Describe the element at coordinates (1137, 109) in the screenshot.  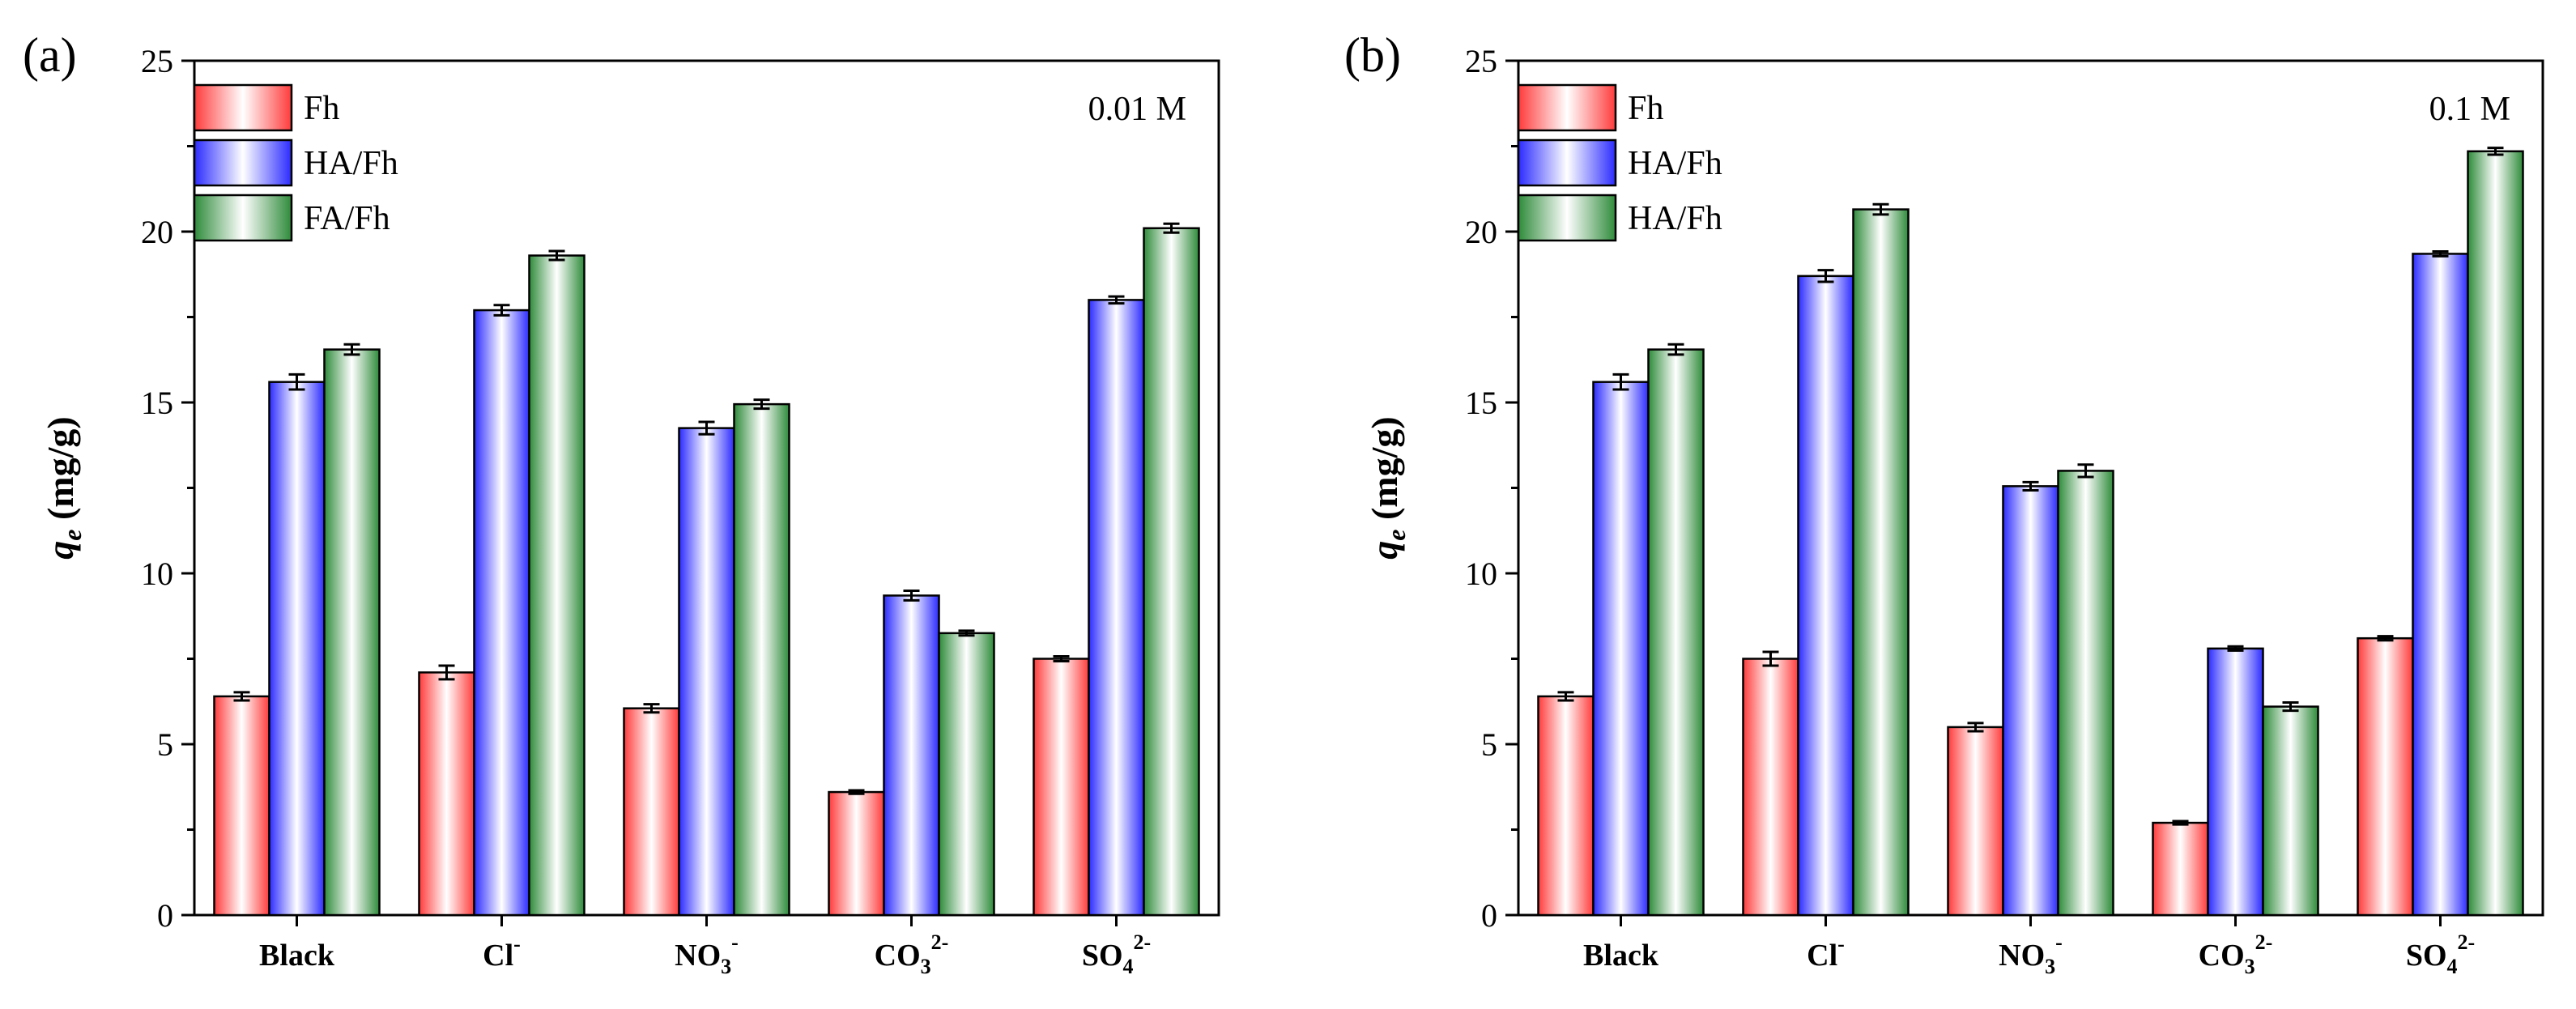
I see `concentration-annotation: 0.01 M` at that location.